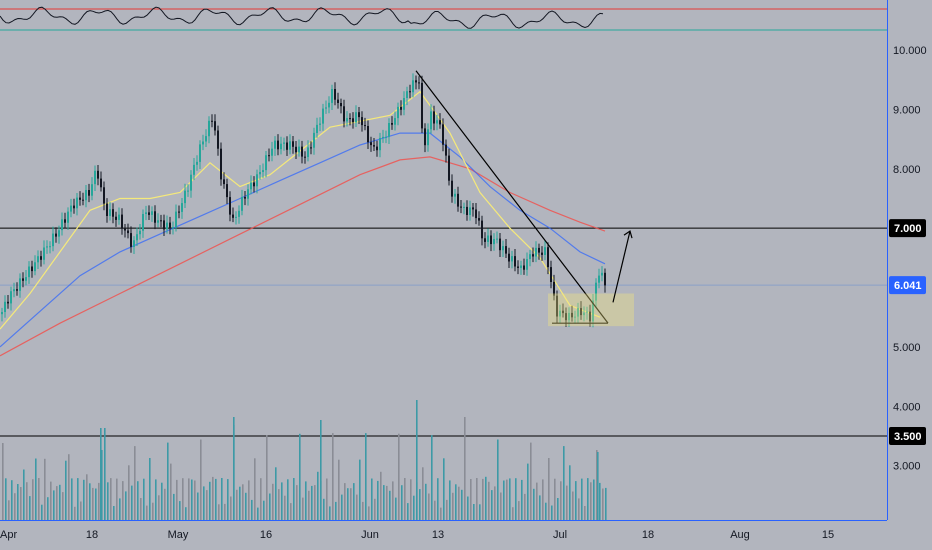 This screenshot has width=932, height=550. I want to click on price-tick-label: 5.000, so click(907, 348).